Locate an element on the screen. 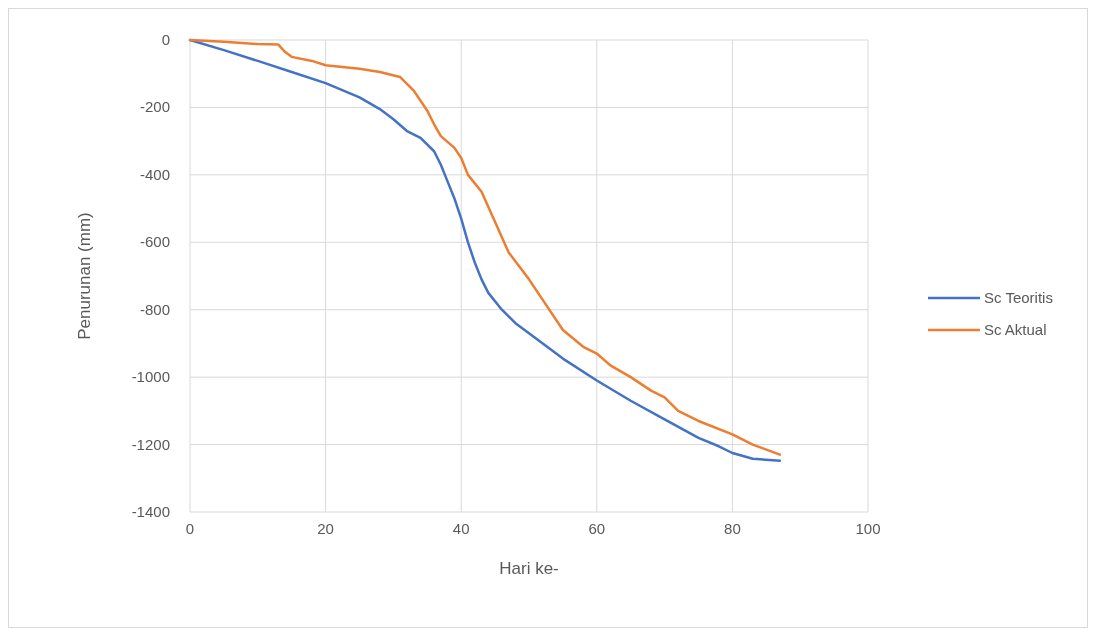 This screenshot has width=1096, height=632. x-tick-label: 100 is located at coordinates (868, 528).